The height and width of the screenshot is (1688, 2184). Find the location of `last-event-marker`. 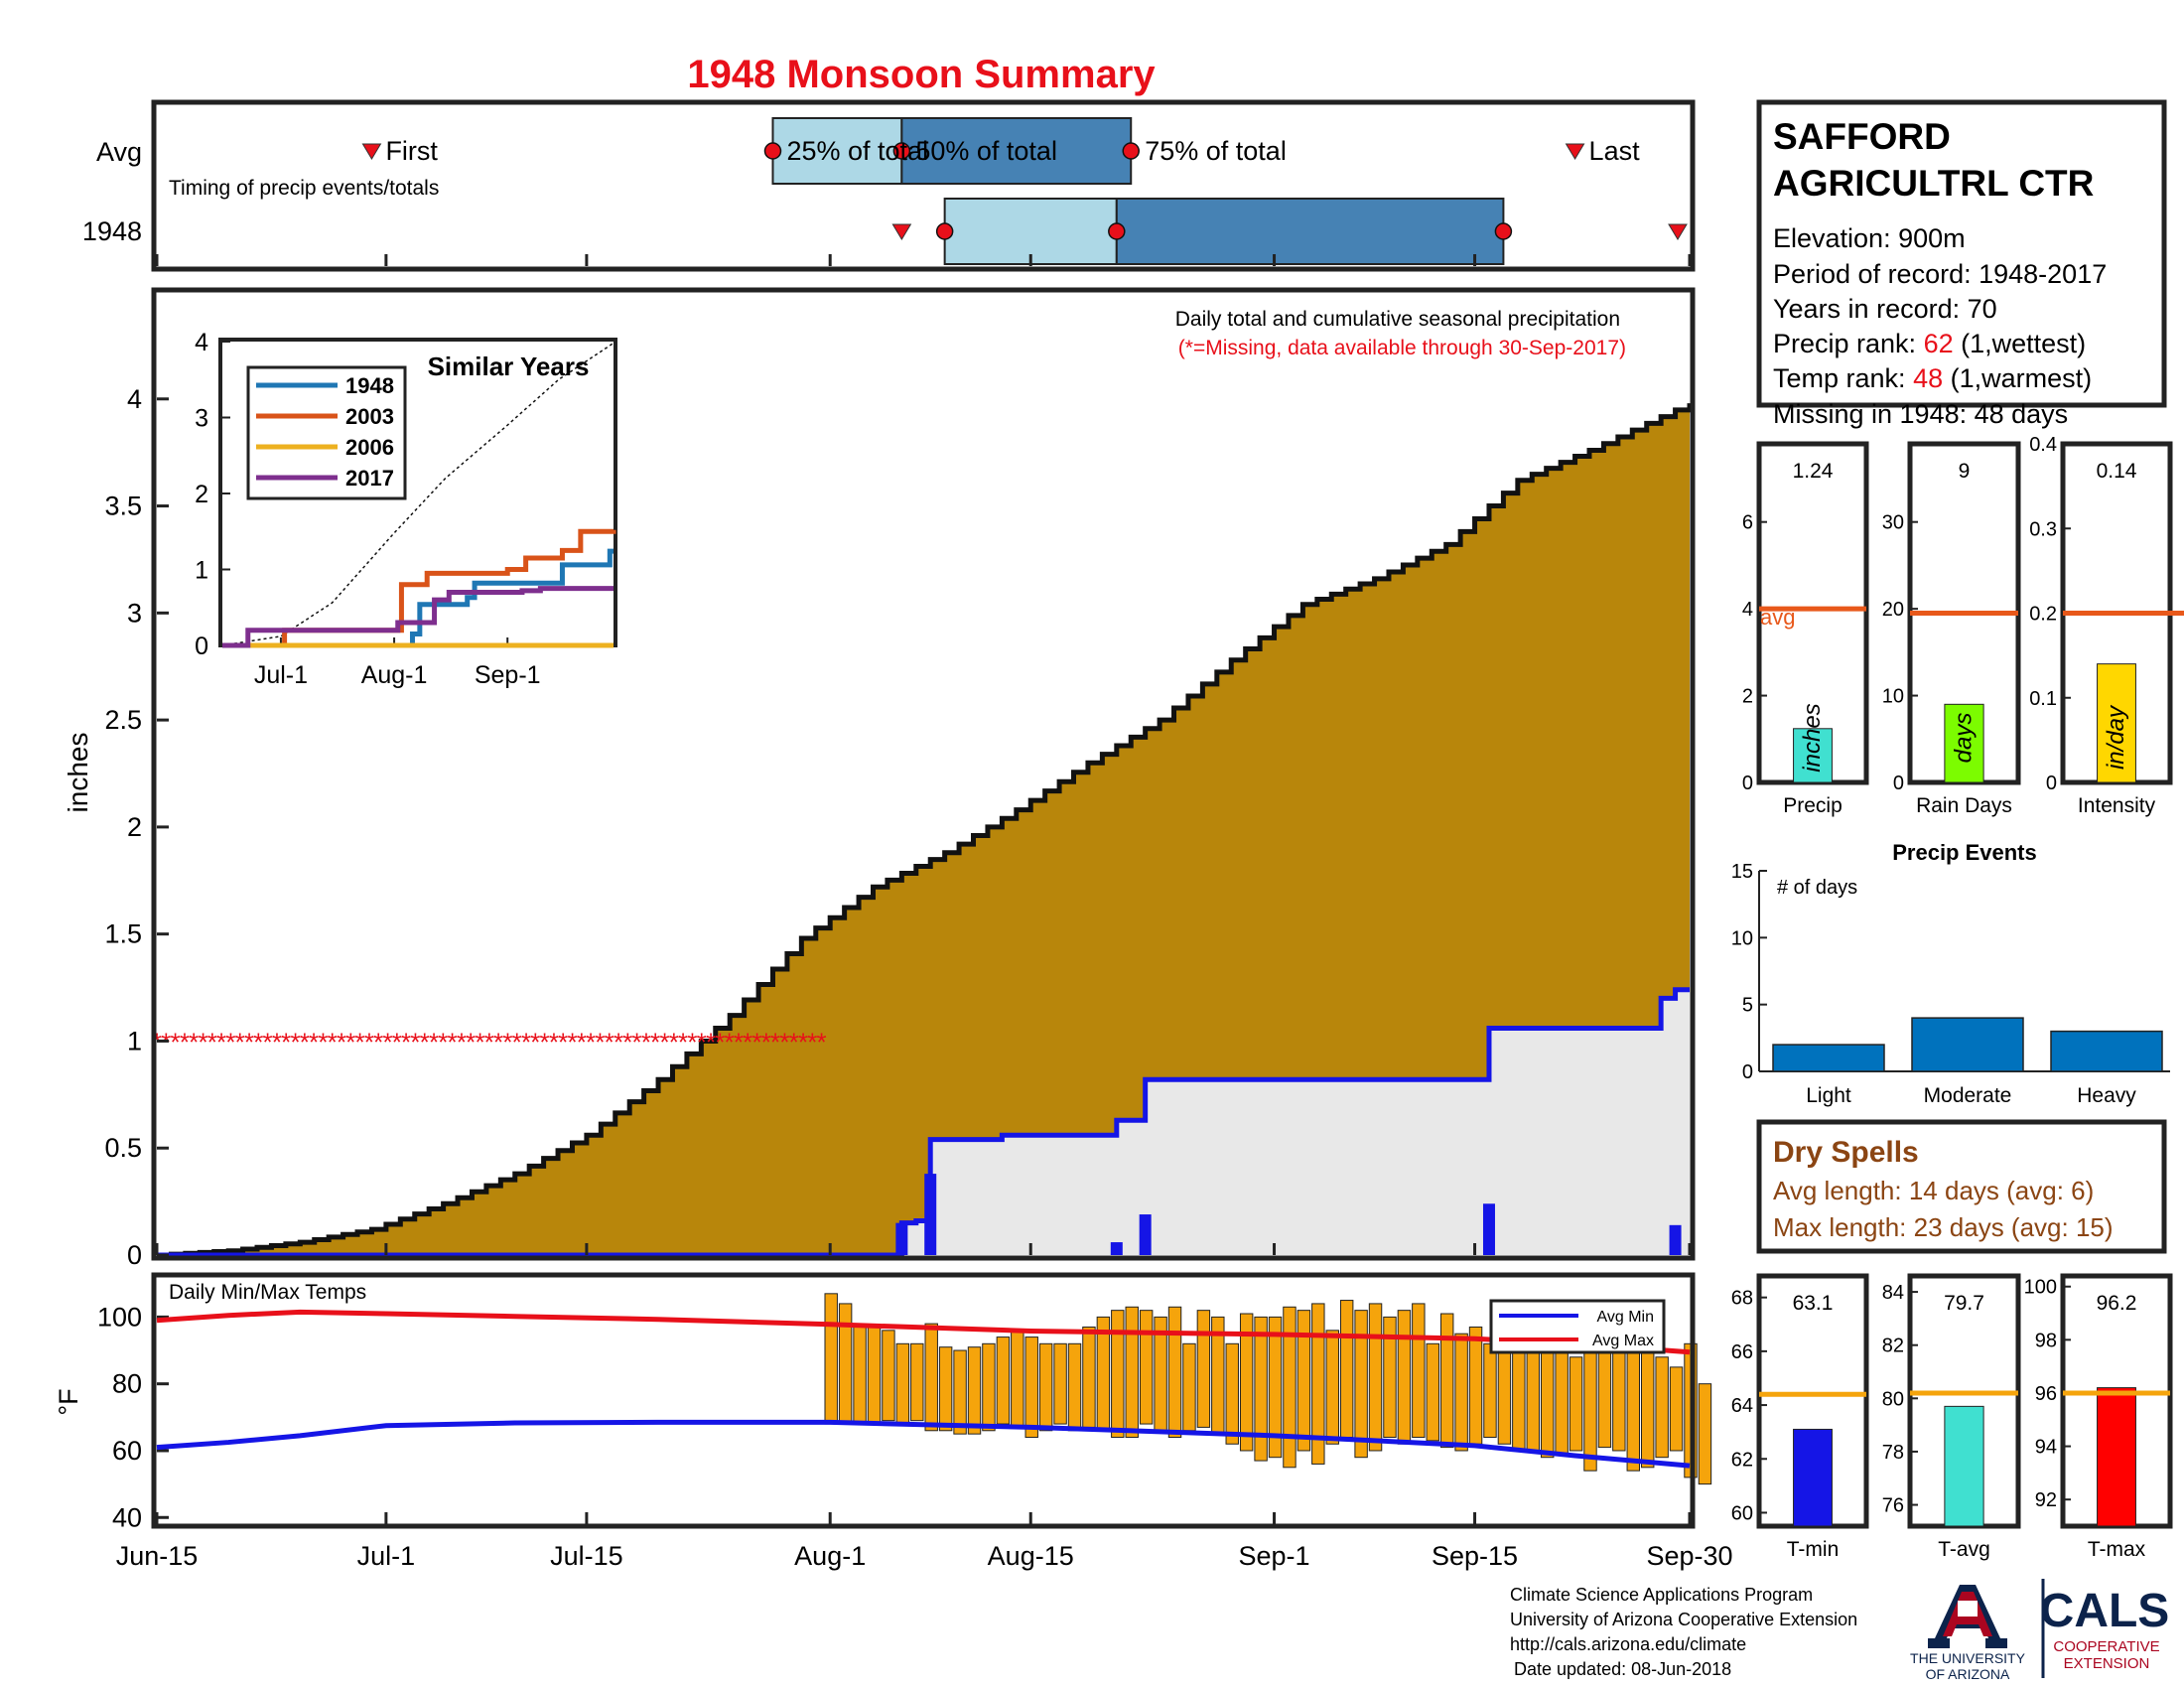

last-event-marker is located at coordinates (1575, 151).